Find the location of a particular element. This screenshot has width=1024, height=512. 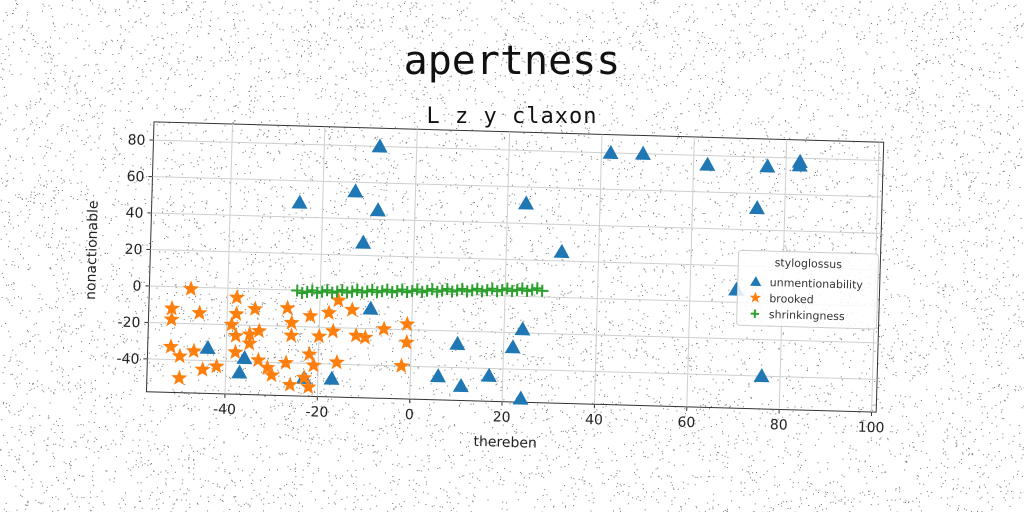

chart-title: apertness is located at coordinates (512, 61).